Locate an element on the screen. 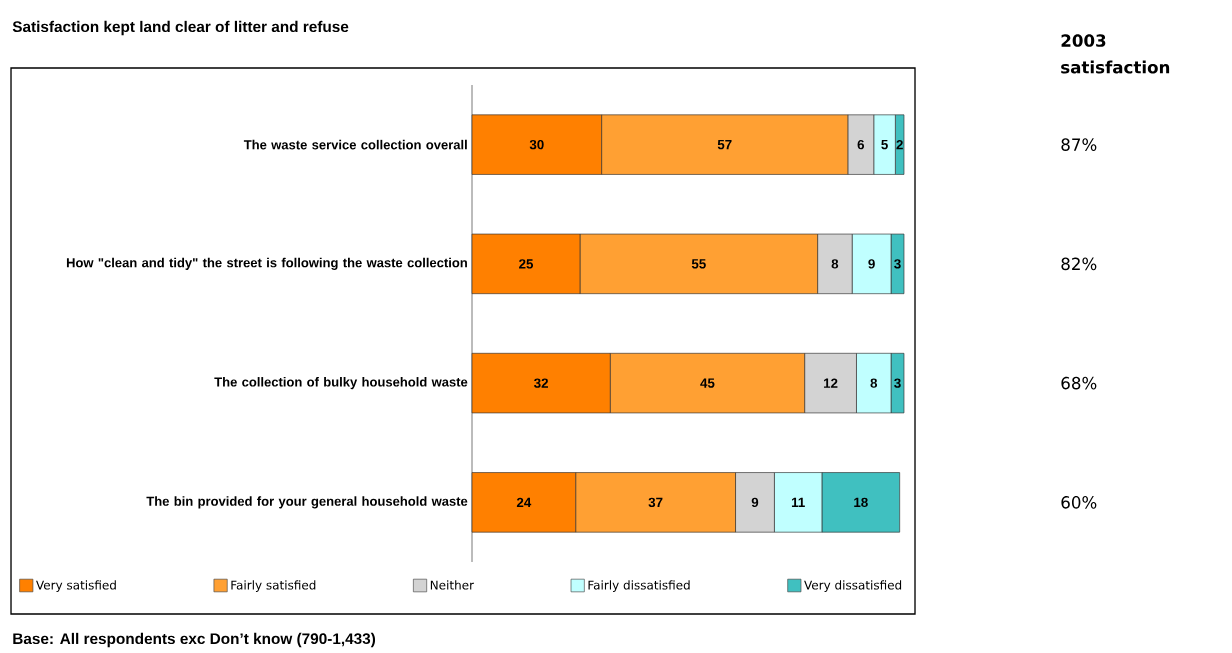  text: 2003 satisfaction is located at coordinates (1115, 54).